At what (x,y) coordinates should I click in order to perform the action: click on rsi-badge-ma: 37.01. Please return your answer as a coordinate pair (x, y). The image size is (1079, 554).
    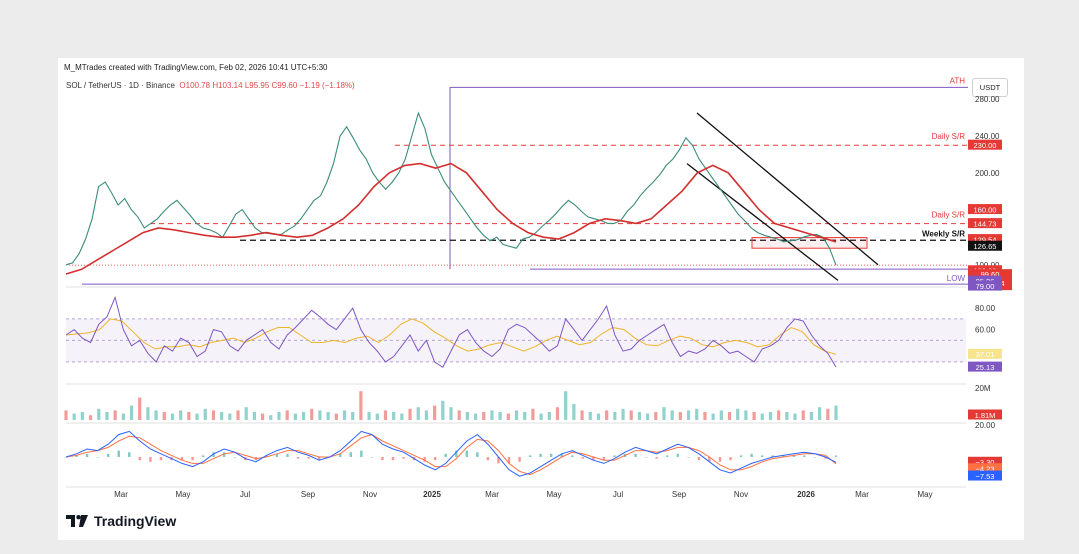
    Looking at the image, I should click on (985, 354).